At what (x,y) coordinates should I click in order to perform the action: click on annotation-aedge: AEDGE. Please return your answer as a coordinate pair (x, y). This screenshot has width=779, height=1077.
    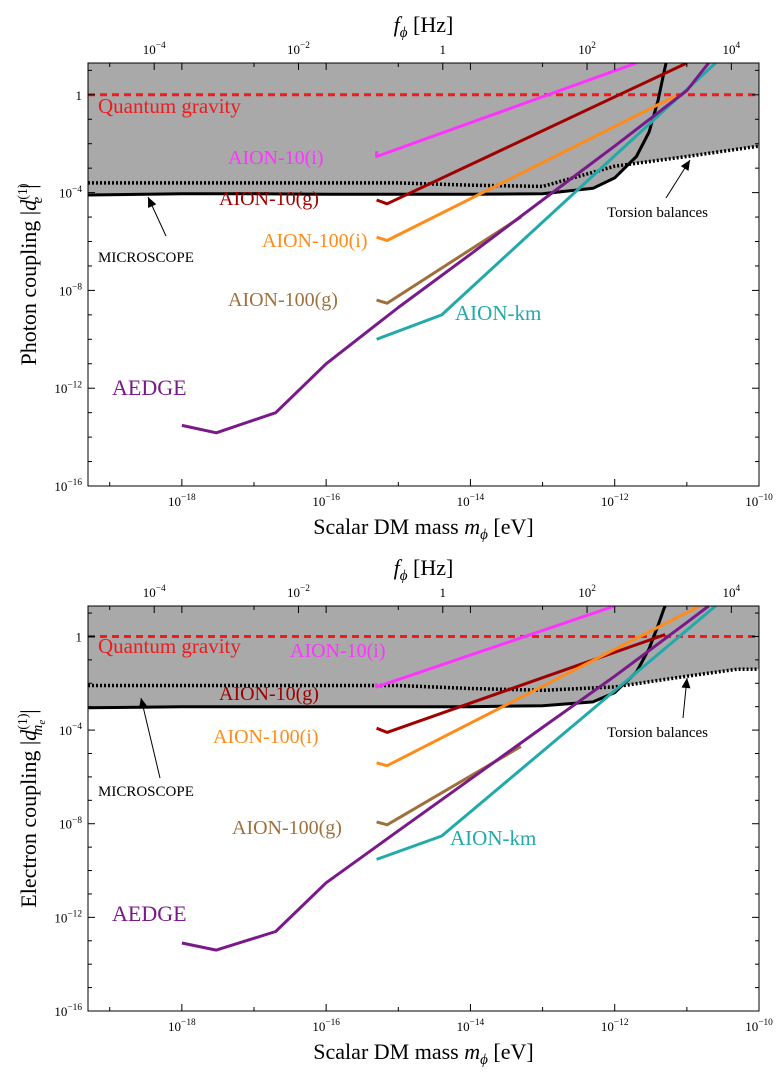
    Looking at the image, I should click on (149, 387).